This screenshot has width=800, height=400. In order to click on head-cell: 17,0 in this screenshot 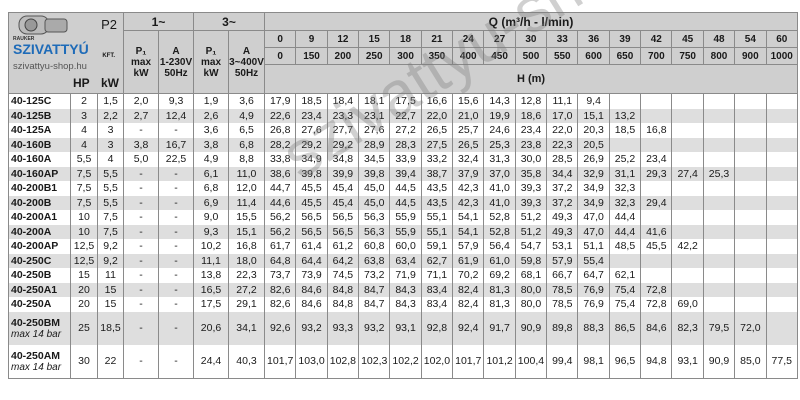, I will do `click(562, 115)`.